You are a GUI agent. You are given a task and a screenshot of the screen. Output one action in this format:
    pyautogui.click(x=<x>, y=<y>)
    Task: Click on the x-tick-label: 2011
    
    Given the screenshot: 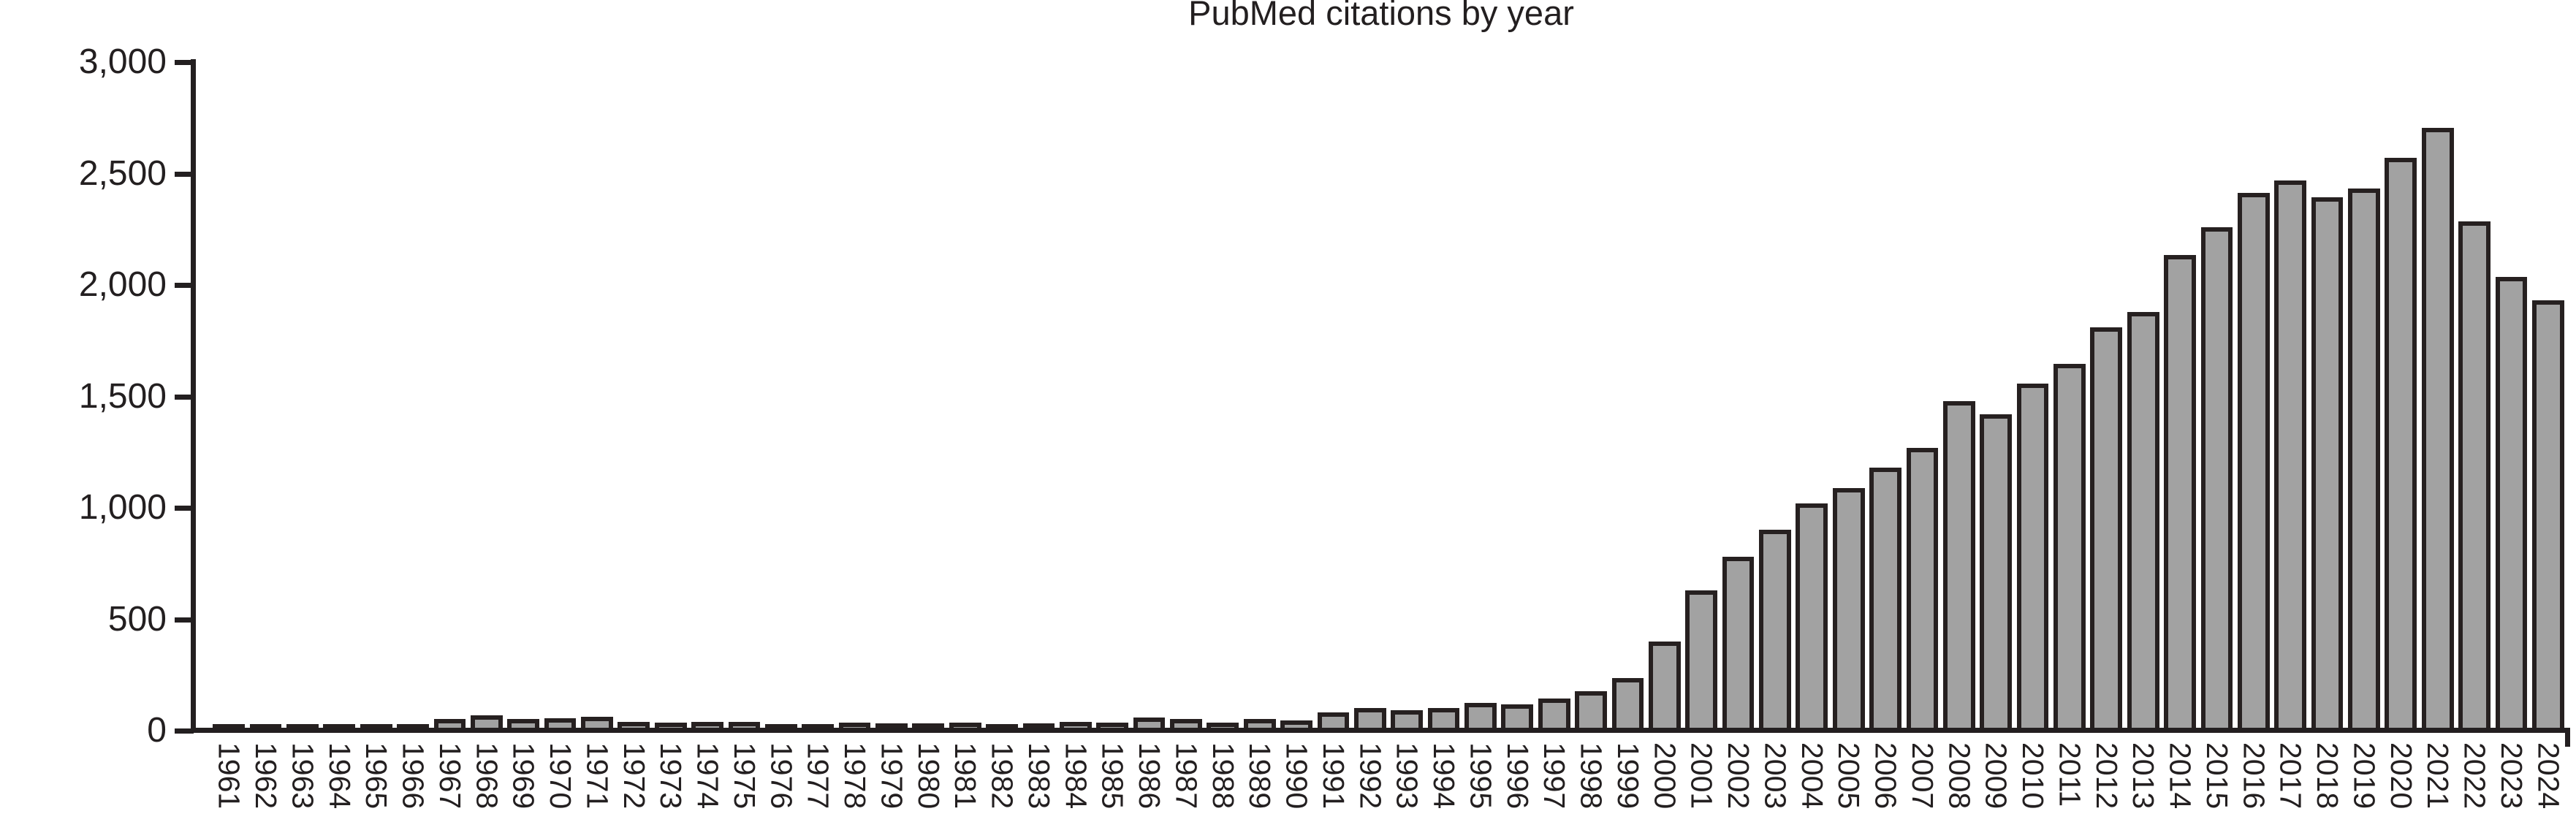 What is the action you would take?
    pyautogui.click(x=2070, y=774)
    